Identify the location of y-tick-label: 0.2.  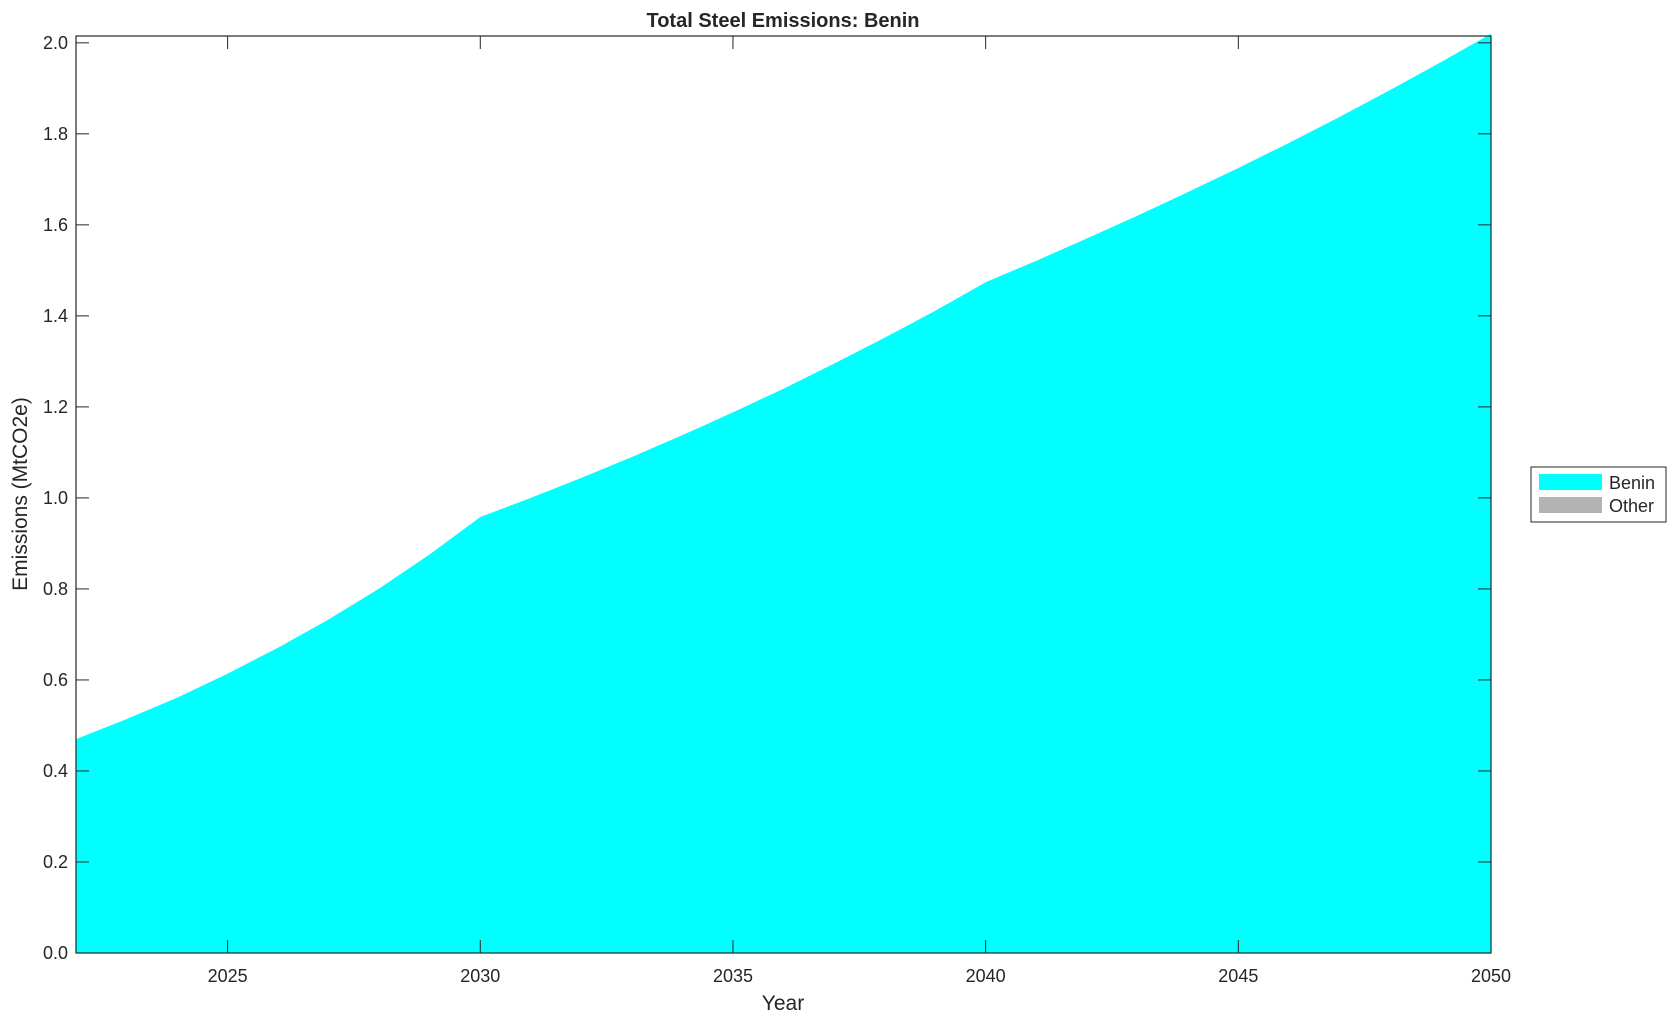
(55, 862).